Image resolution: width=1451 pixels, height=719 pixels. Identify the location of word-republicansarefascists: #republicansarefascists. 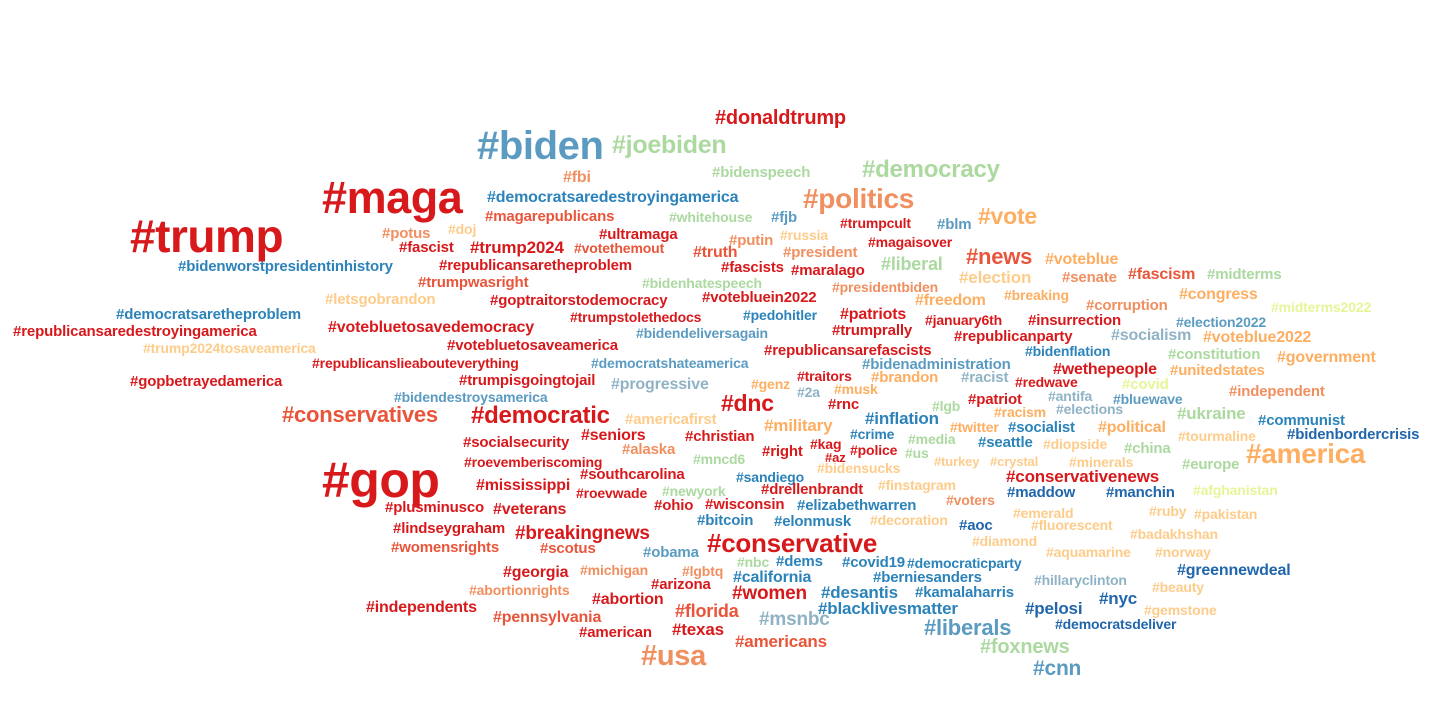
(848, 350).